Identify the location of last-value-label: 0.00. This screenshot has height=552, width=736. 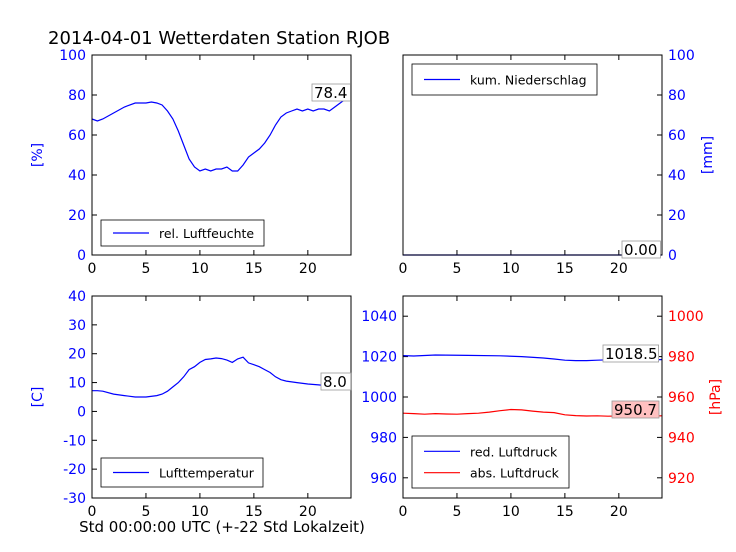
(640, 250).